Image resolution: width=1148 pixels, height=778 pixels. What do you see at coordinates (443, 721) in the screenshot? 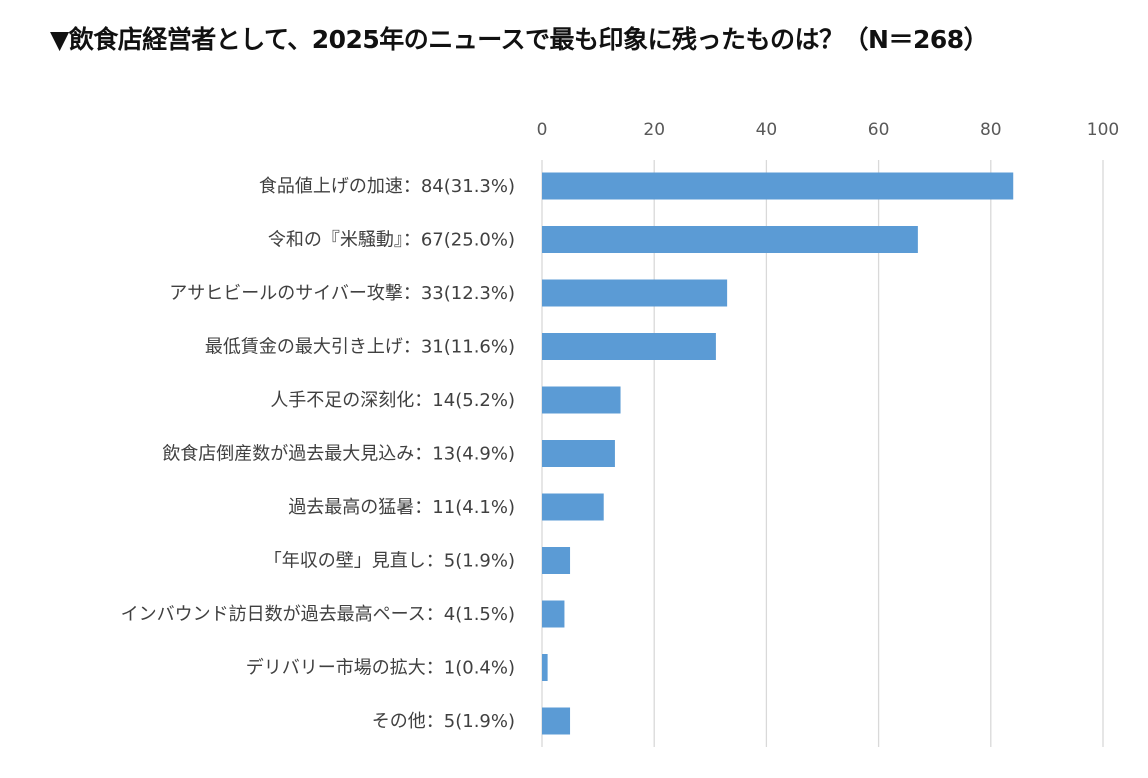
I see `category-label: その他：5(1.9%)` at bounding box center [443, 721].